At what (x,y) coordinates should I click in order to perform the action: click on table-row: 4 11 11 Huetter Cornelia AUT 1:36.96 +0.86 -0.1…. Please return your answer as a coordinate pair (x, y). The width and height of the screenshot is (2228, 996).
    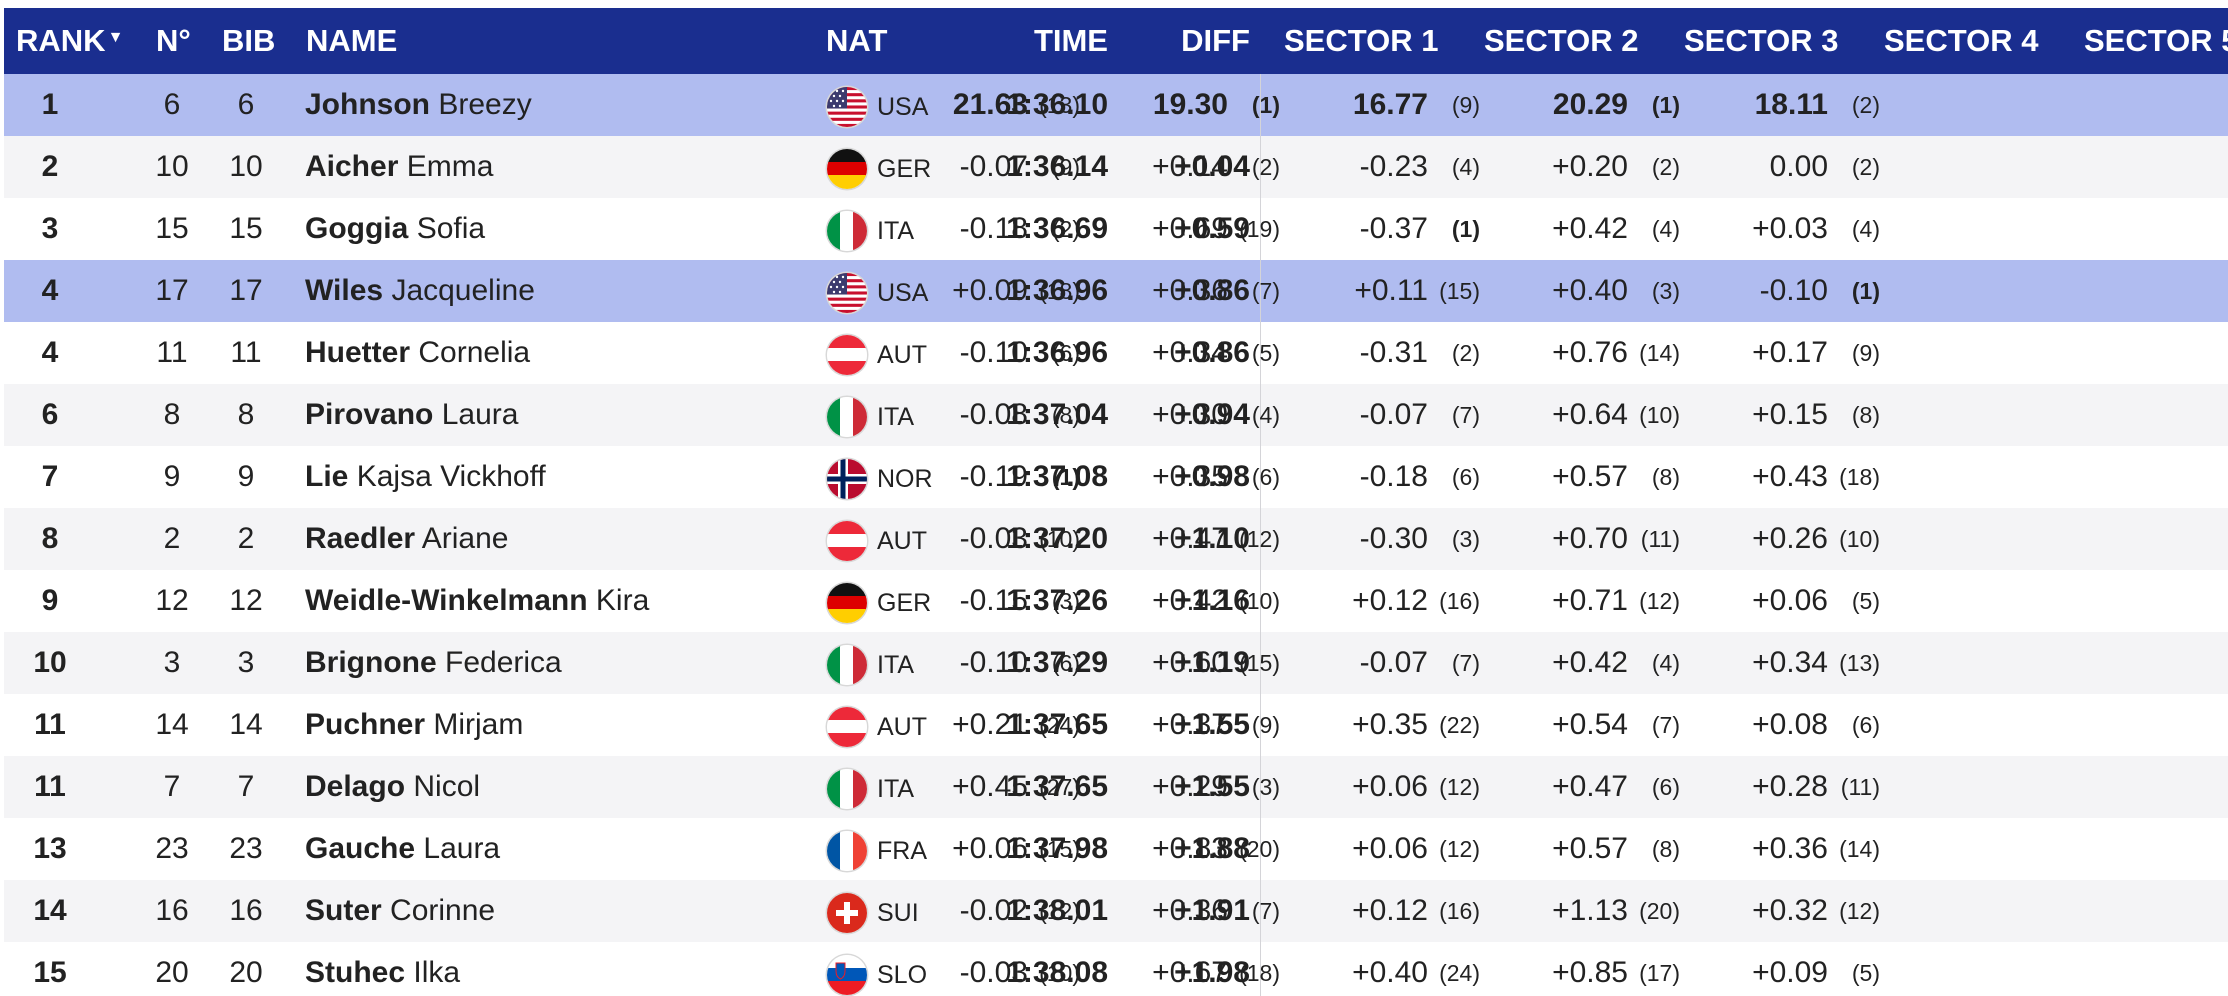
    Looking at the image, I should click on (1116, 353).